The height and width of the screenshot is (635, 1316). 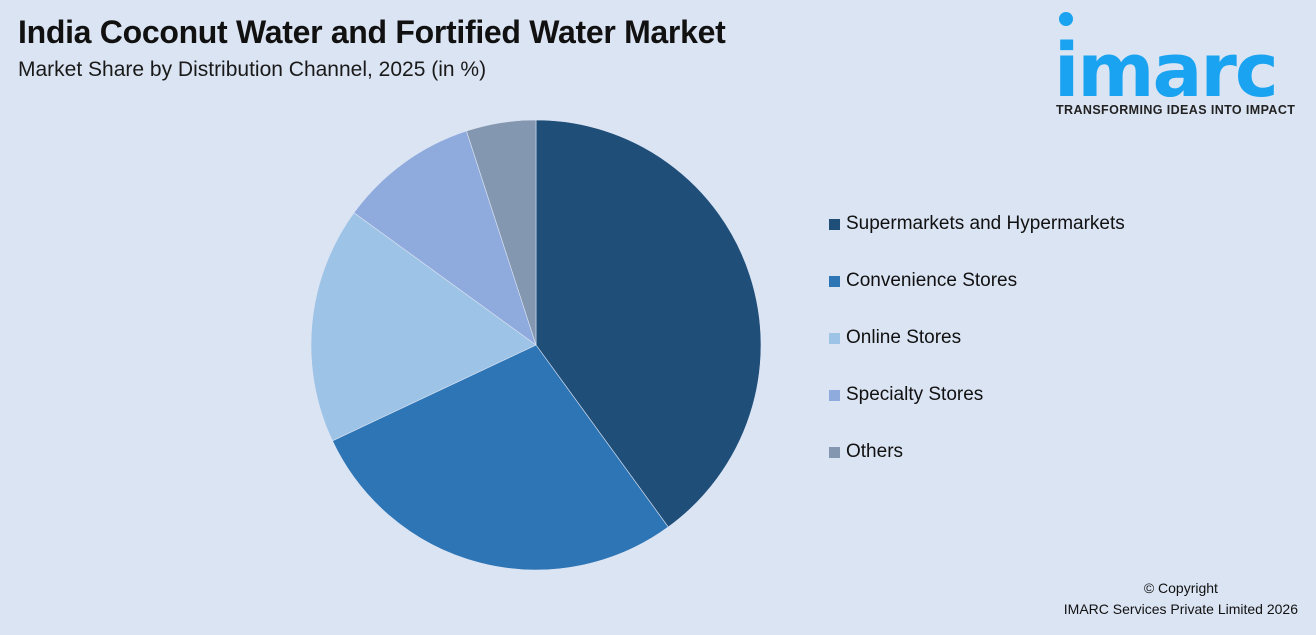 I want to click on imarc-logo: imarc TRANSFORMING IDEAS INTO IMPACT, so click(x=1180, y=65).